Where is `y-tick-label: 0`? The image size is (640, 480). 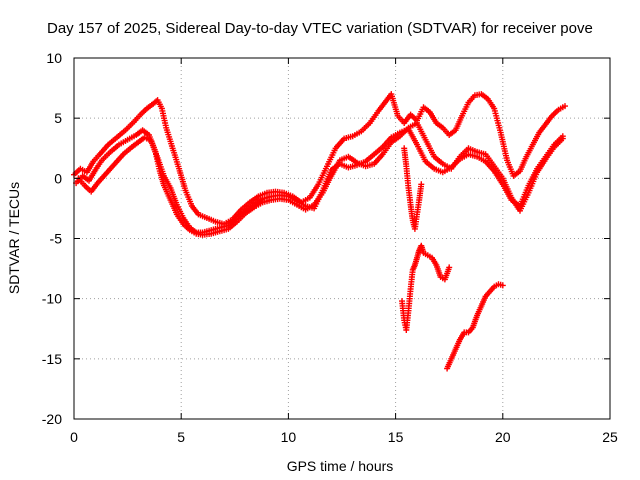 y-tick-label: 0 is located at coordinates (58, 178).